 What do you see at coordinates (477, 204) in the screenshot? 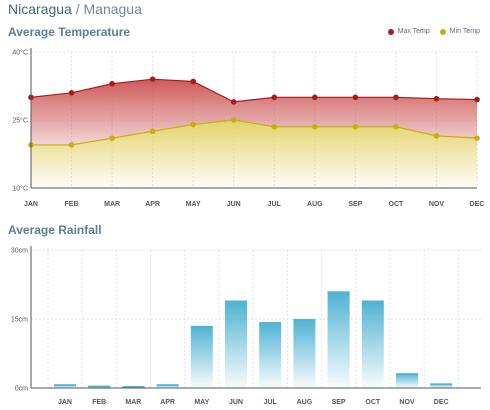
I see `temp-x-tick-label: DEC` at bounding box center [477, 204].